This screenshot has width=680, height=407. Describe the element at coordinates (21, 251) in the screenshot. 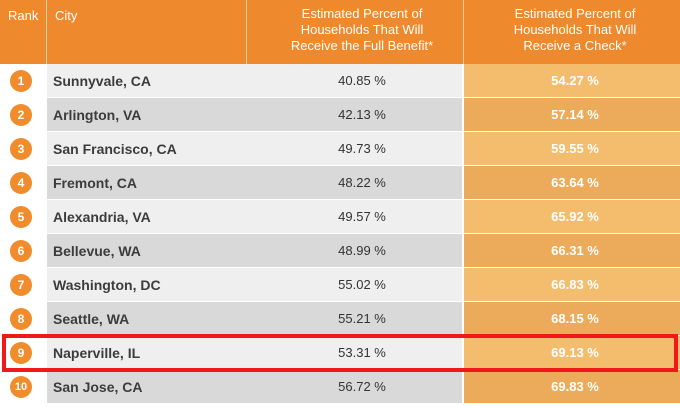

I see `rank-badge: 6` at that location.